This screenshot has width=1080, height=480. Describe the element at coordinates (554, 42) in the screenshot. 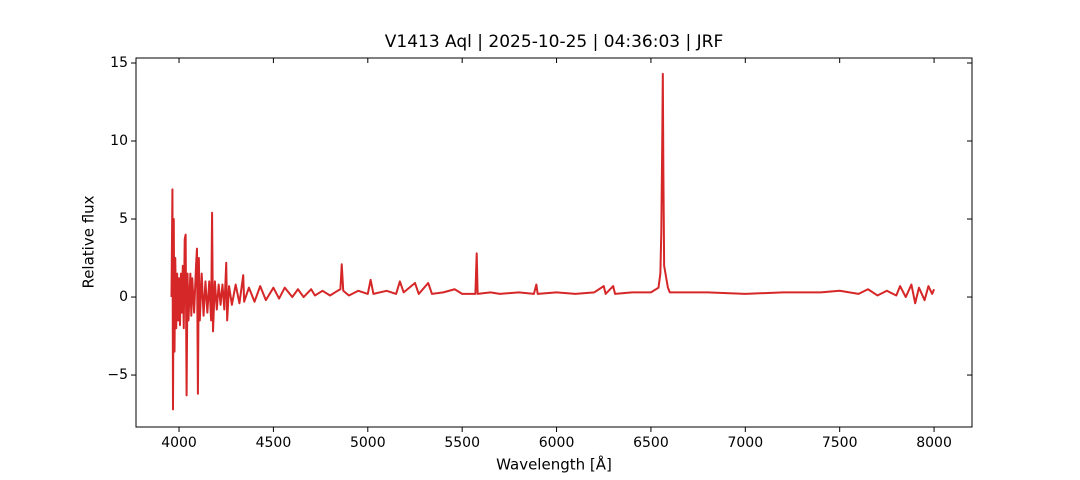

I see `chart-title: V1413 Aql | 2025-10-25 | 04:36:03 | JRF` at that location.